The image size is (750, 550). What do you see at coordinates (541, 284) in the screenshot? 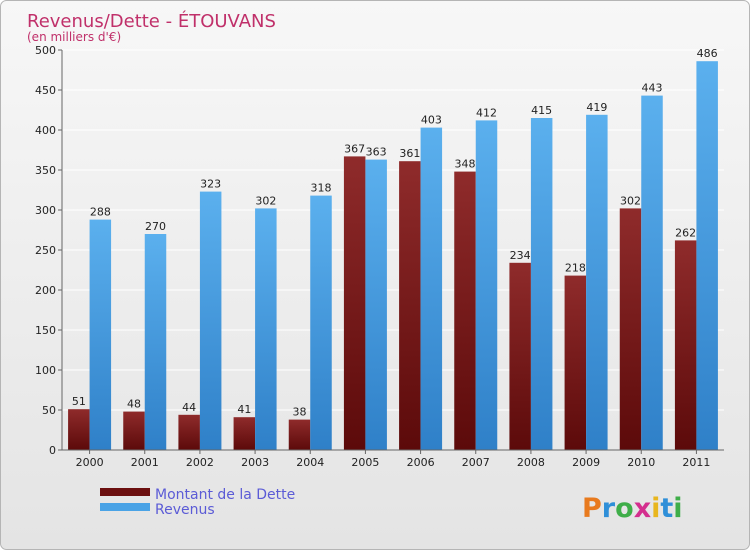
I see `bar-revenus-2008` at bounding box center [541, 284].